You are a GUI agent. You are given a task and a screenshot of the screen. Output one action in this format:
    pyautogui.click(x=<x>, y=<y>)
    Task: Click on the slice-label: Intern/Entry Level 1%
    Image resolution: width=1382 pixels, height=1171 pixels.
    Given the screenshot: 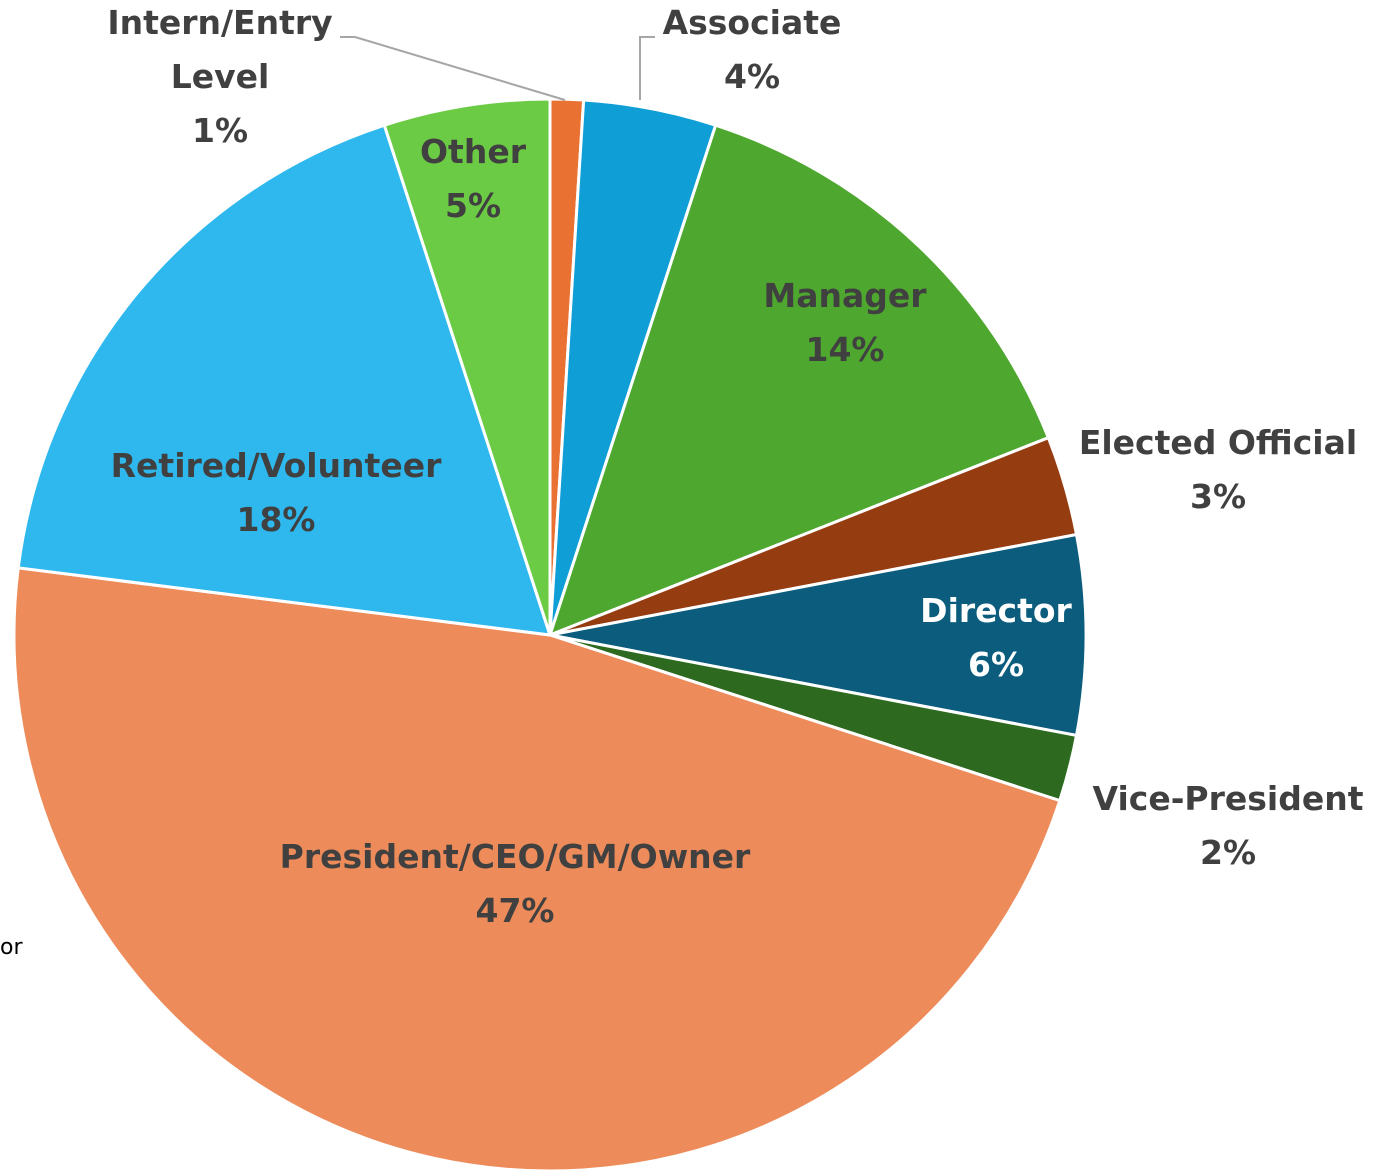 What is the action you would take?
    pyautogui.click(x=220, y=79)
    